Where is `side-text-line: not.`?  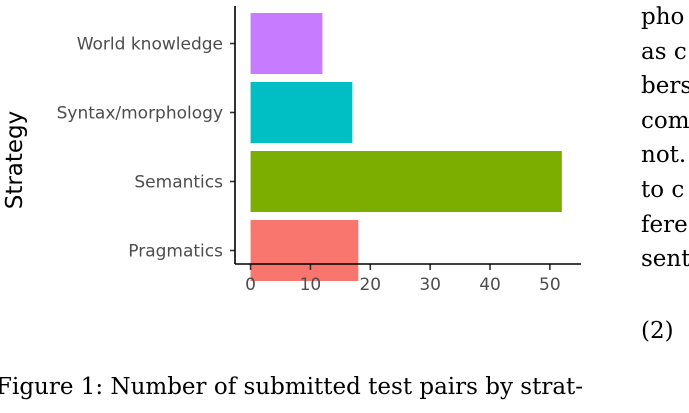 side-text-line: not. is located at coordinates (664, 155).